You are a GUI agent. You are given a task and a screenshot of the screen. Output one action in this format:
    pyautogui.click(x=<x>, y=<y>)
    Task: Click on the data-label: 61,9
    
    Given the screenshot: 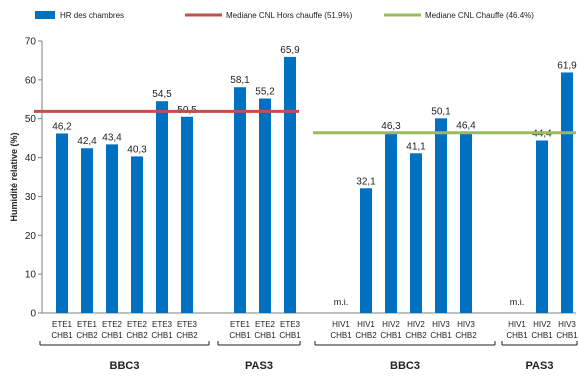 What is the action you would take?
    pyautogui.click(x=567, y=65)
    